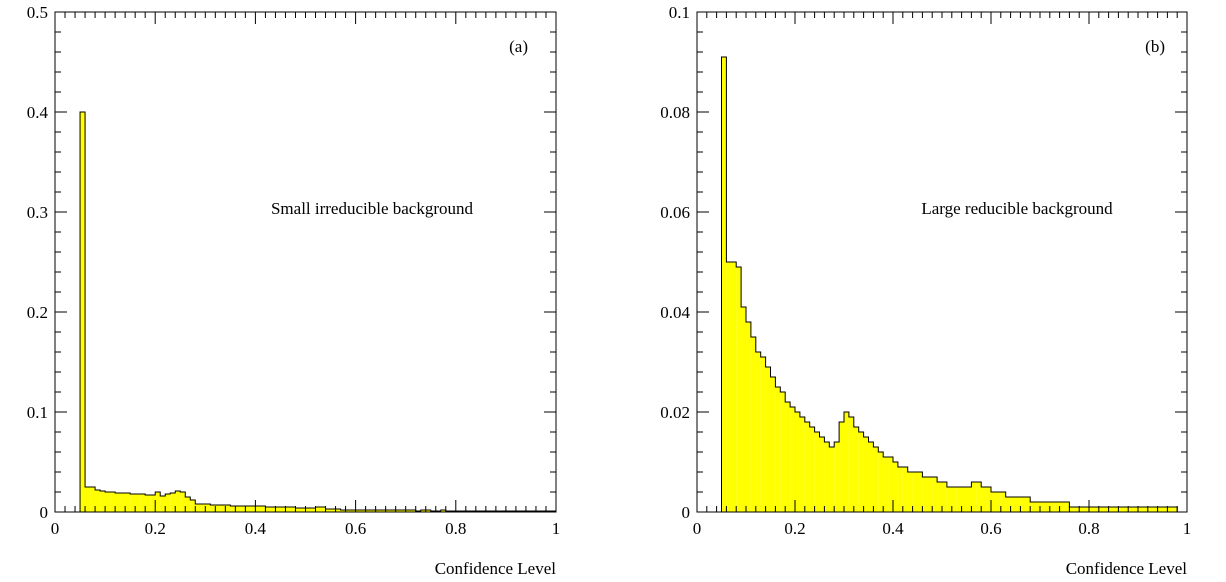 The image size is (1226, 582). Describe the element at coordinates (155, 528) in the screenshot. I see `x-tick-label: 0.2` at that location.